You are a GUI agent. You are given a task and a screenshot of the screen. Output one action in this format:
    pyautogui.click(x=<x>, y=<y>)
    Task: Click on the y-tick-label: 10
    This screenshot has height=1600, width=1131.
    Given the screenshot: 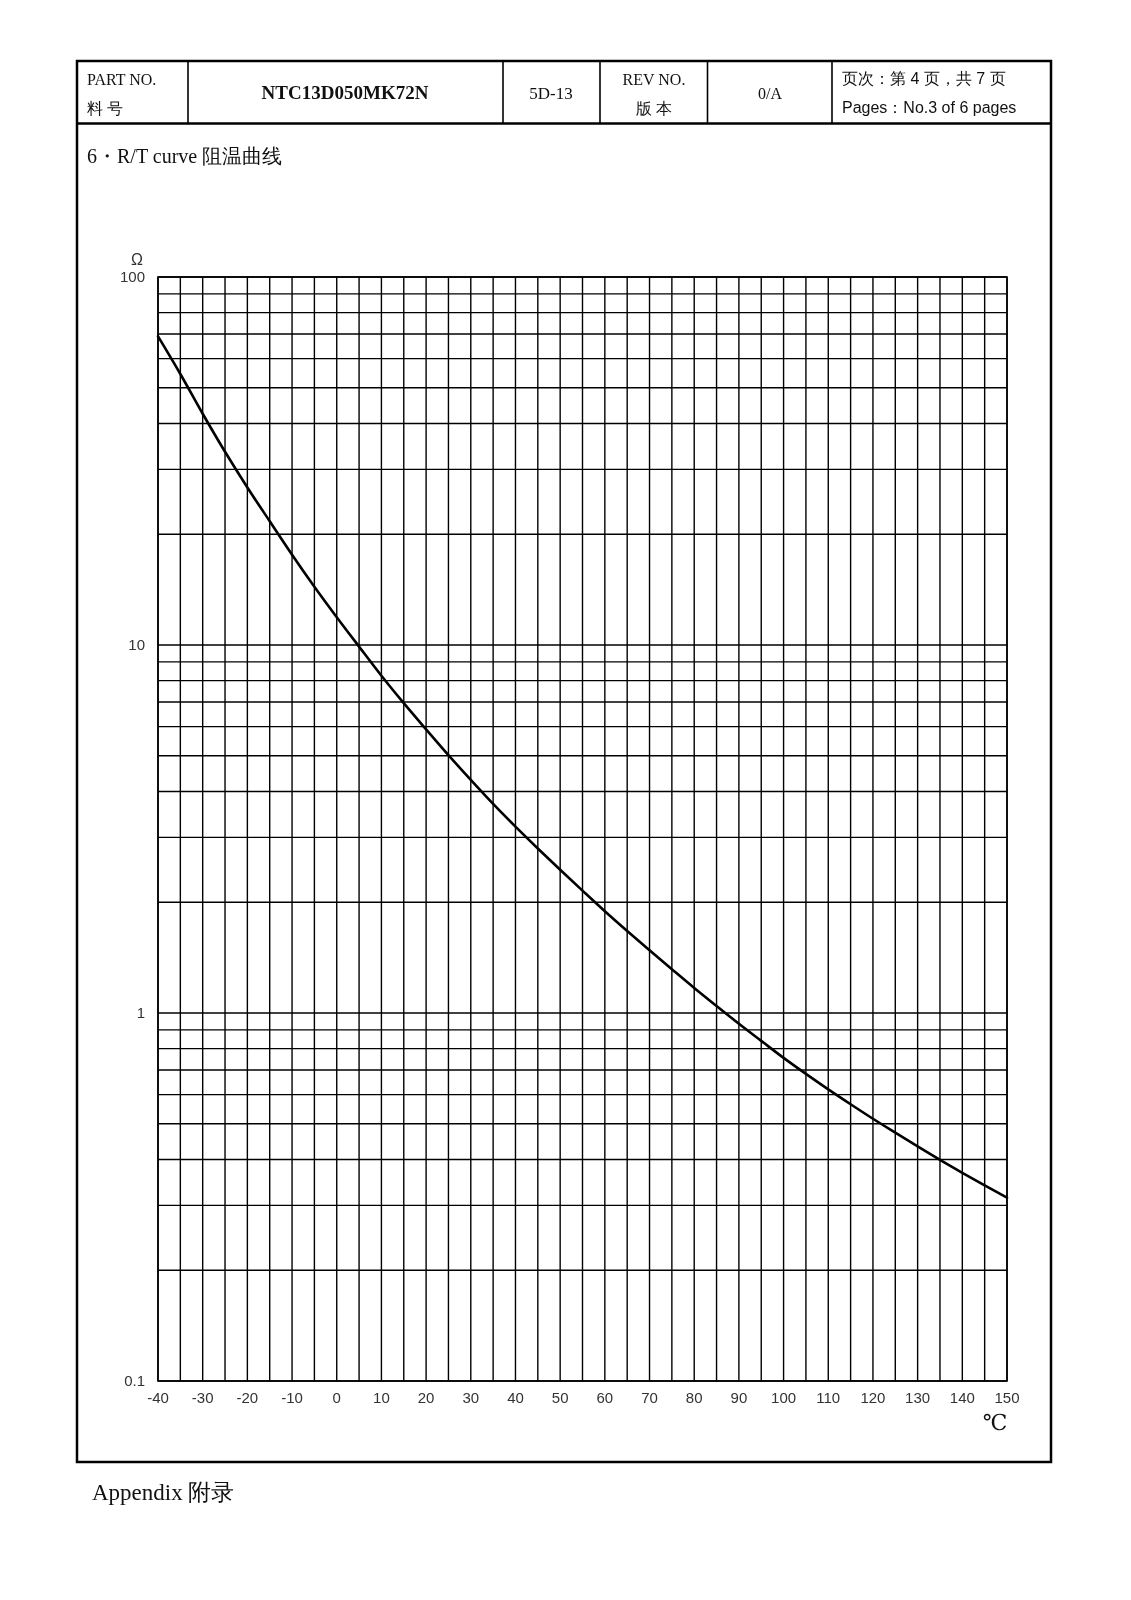 What is the action you would take?
    pyautogui.click(x=136, y=645)
    